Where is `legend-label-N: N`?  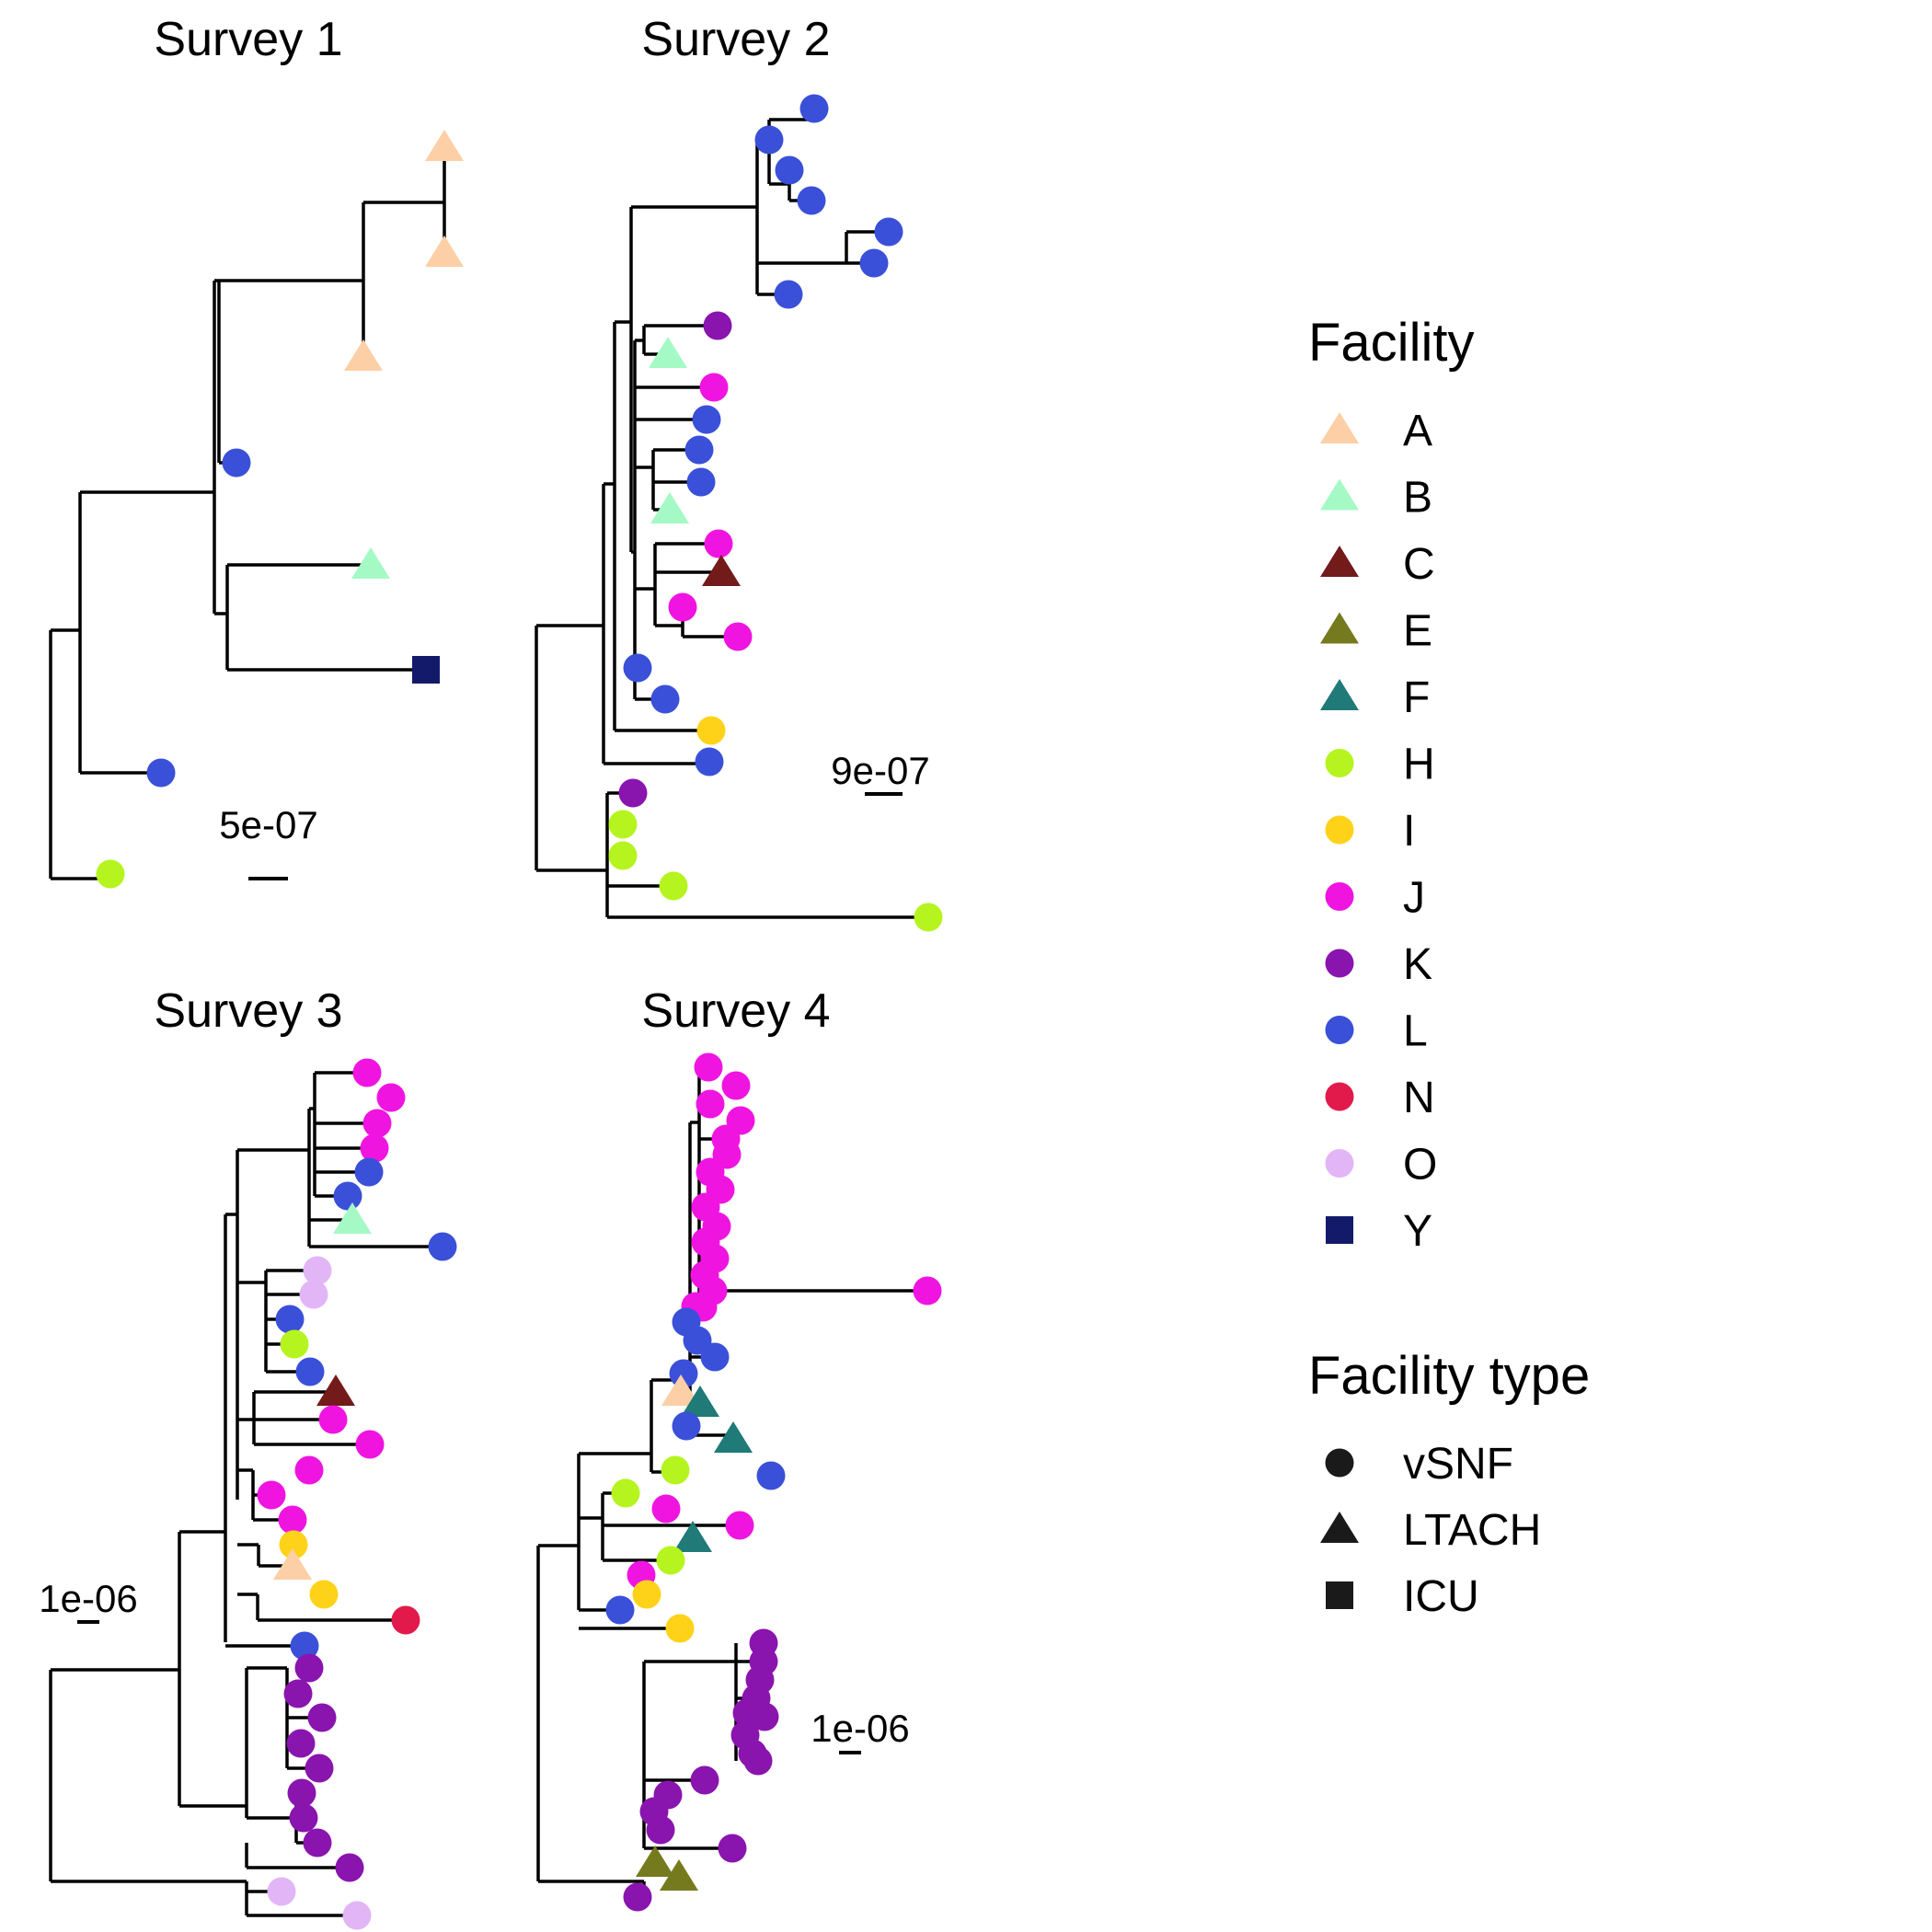
legend-label-N: N is located at coordinates (1419, 1098).